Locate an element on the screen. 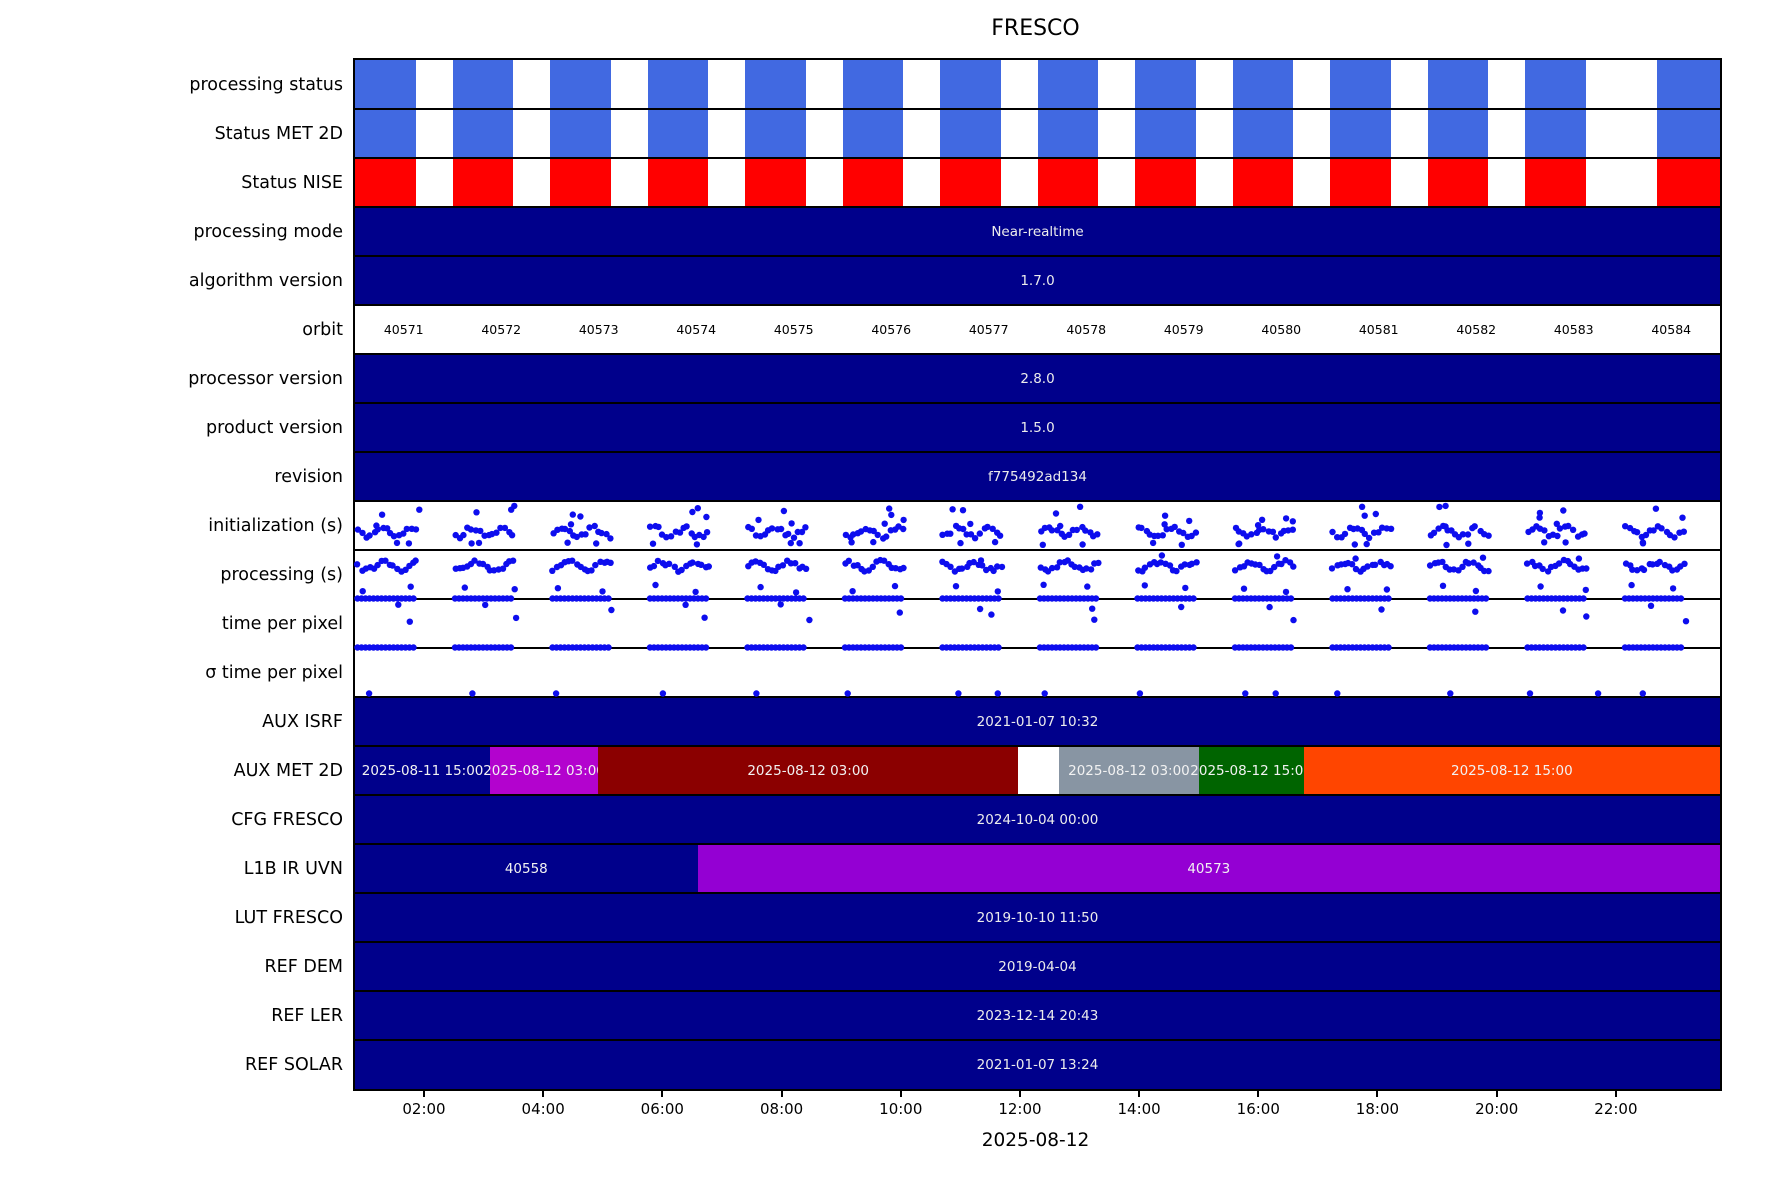 The height and width of the screenshot is (1181, 1771). timeline-segment: 2025-08-12 15:00 is located at coordinates (1511, 770).